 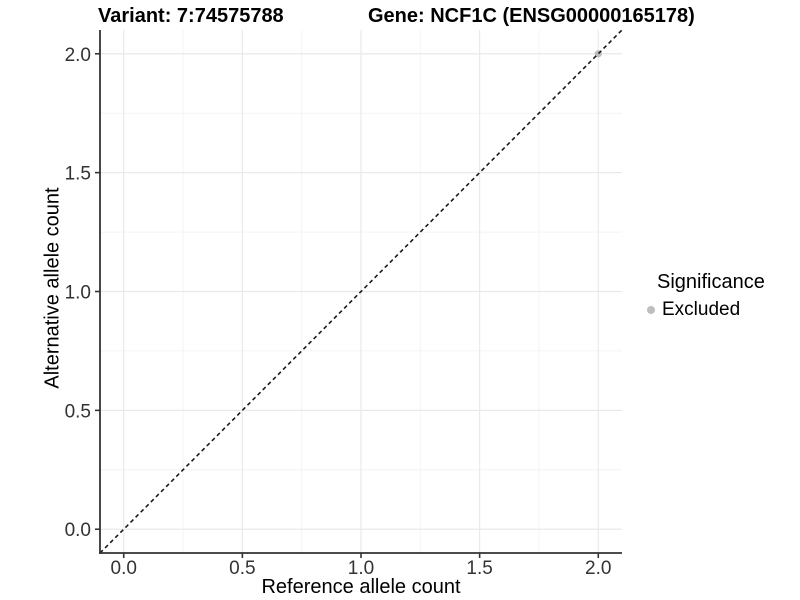 What do you see at coordinates (78, 530) in the screenshot?
I see `y-tick-label: 0.0` at bounding box center [78, 530].